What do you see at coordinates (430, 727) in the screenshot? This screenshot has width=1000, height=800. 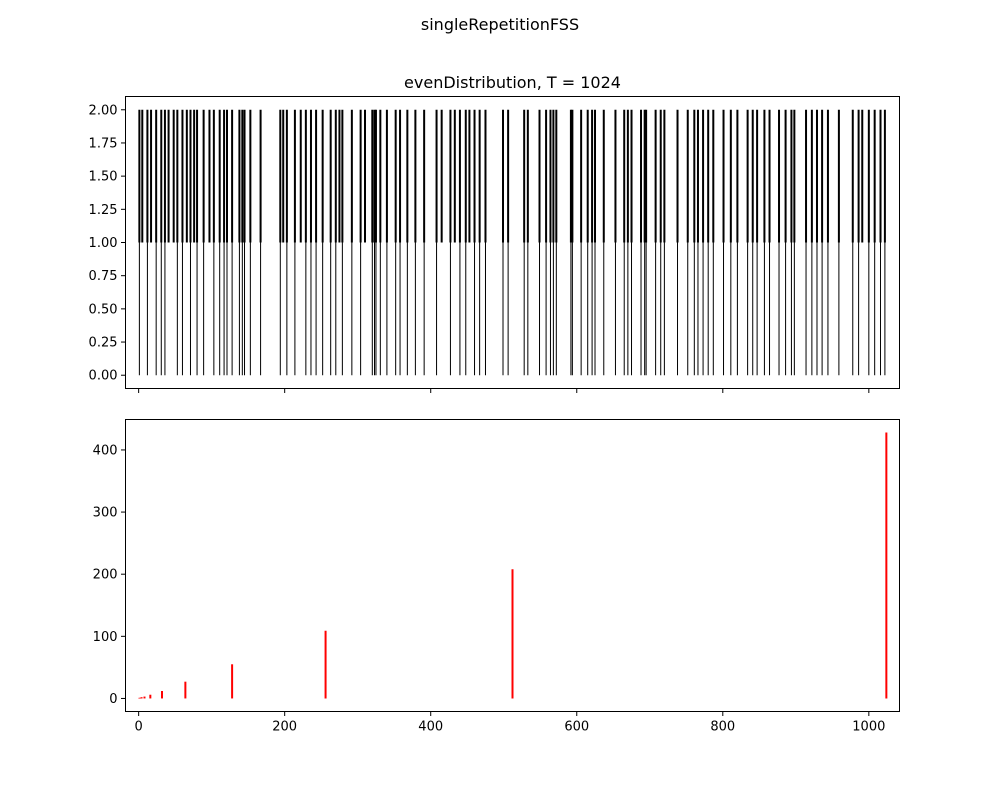 I see `x-tick-label: 400` at bounding box center [430, 727].